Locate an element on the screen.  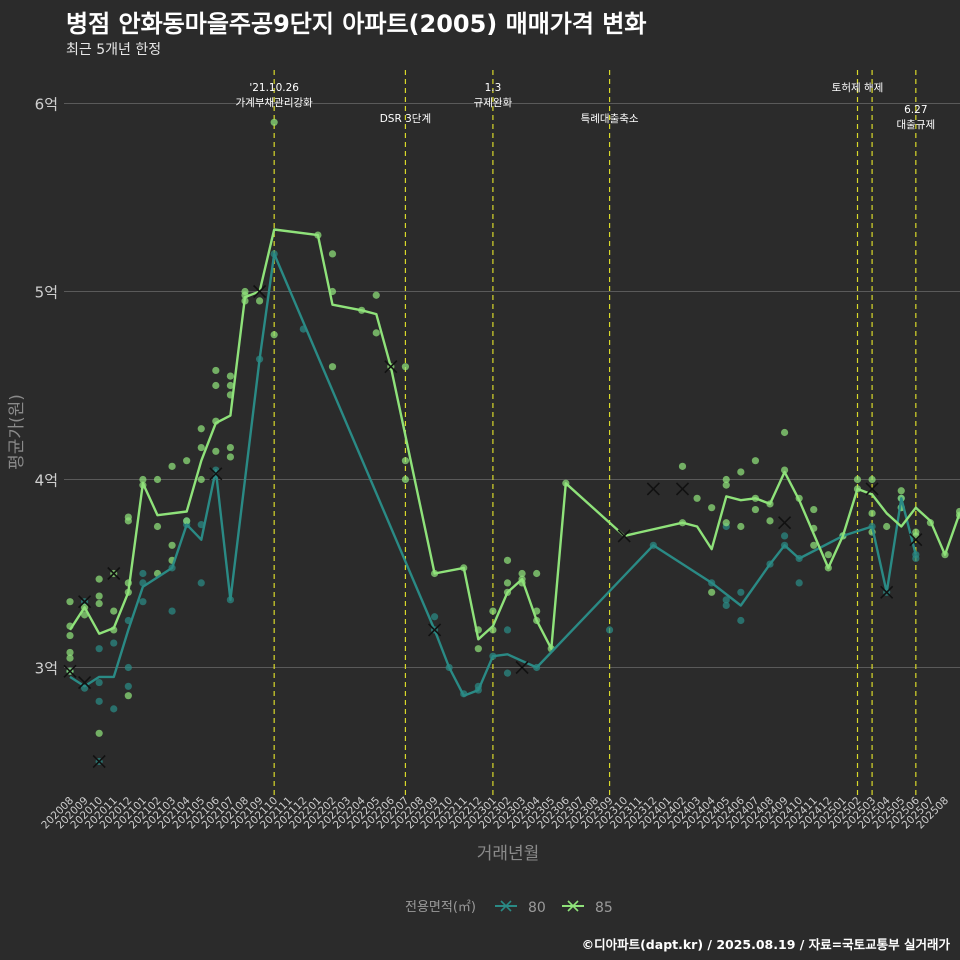
y-tick-label: 4억 is located at coordinates (46, 481).